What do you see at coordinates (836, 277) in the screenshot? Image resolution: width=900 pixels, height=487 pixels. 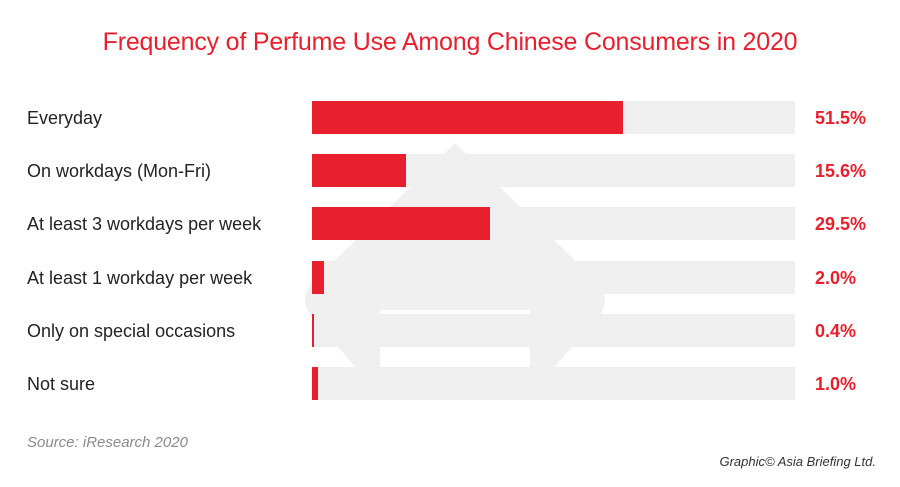 I see `value-label: 2.0%` at bounding box center [836, 277].